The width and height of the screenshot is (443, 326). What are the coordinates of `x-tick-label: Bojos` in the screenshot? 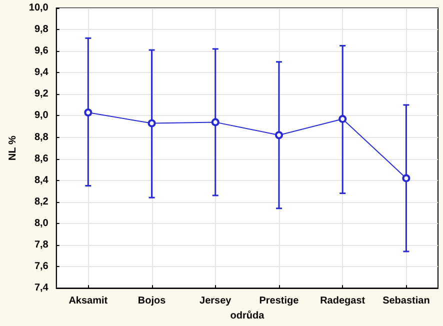 It's located at (152, 301).